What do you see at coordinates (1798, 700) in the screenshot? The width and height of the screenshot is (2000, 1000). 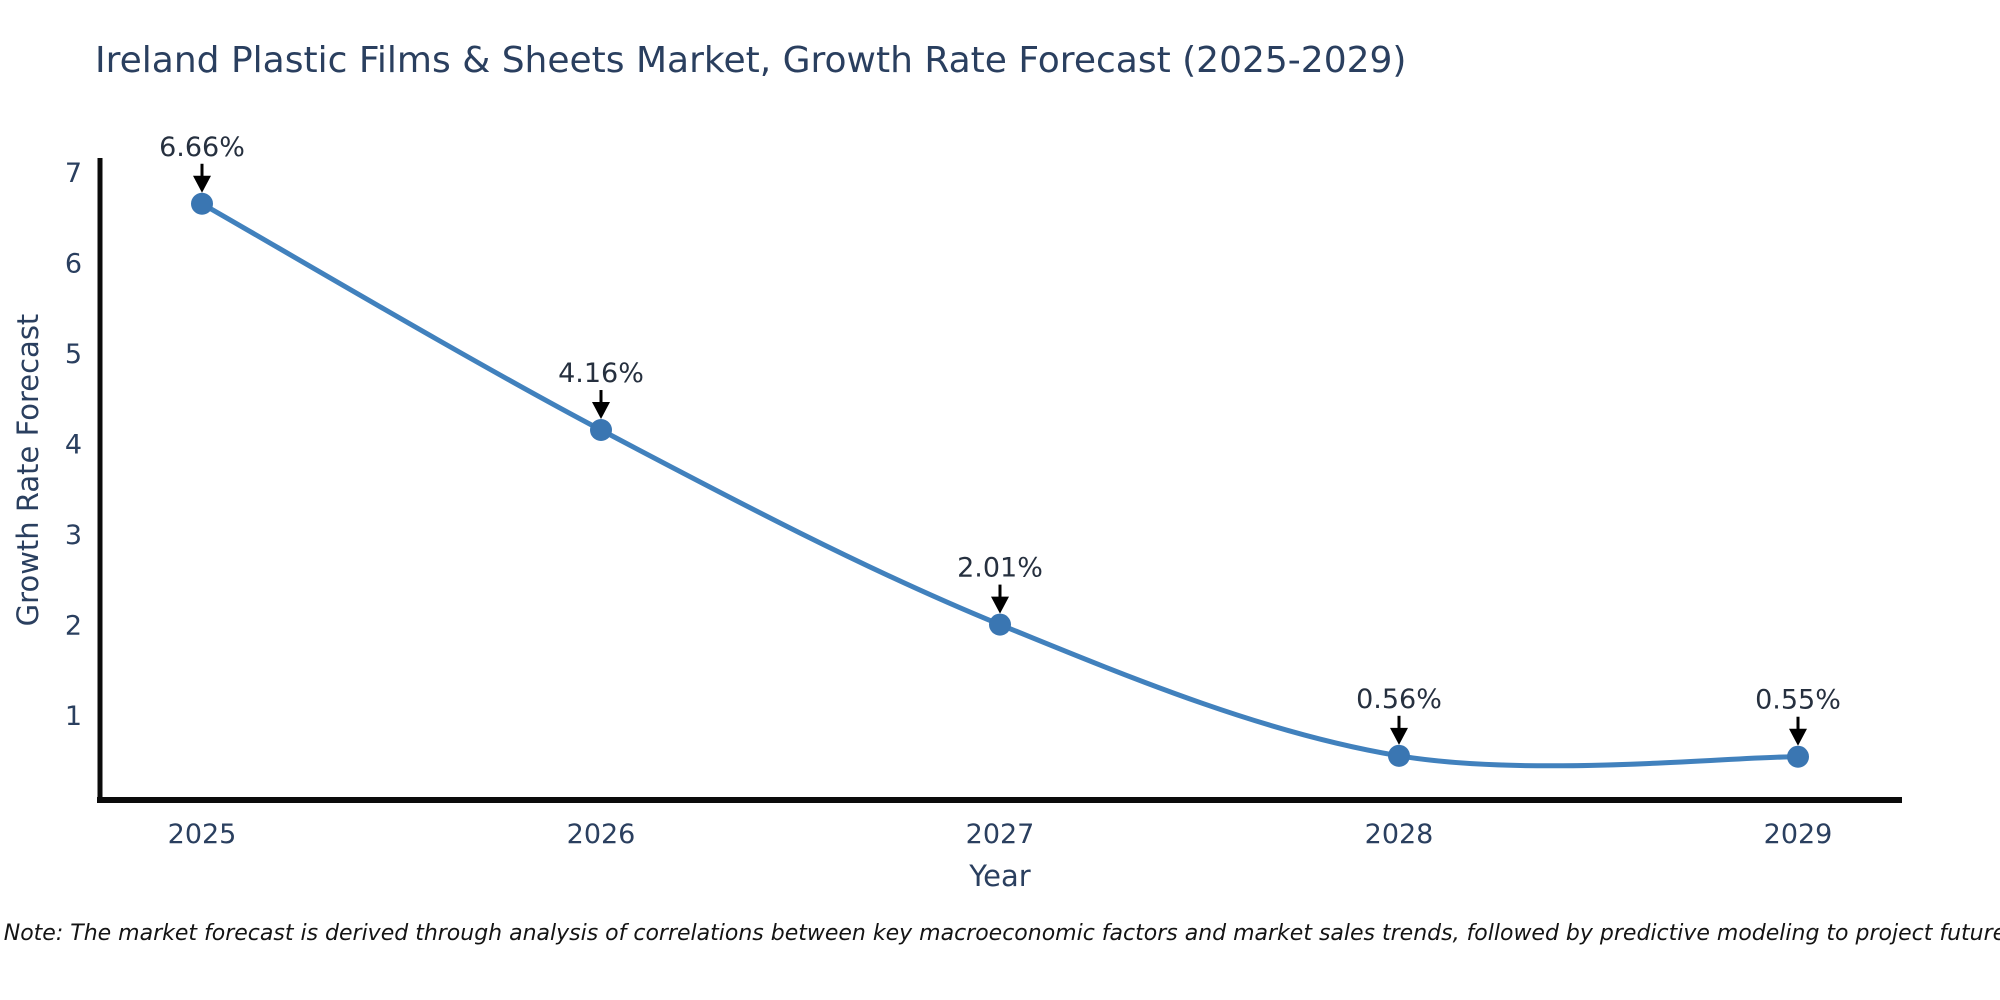 I see `annotation-label: 0.55%` at bounding box center [1798, 700].